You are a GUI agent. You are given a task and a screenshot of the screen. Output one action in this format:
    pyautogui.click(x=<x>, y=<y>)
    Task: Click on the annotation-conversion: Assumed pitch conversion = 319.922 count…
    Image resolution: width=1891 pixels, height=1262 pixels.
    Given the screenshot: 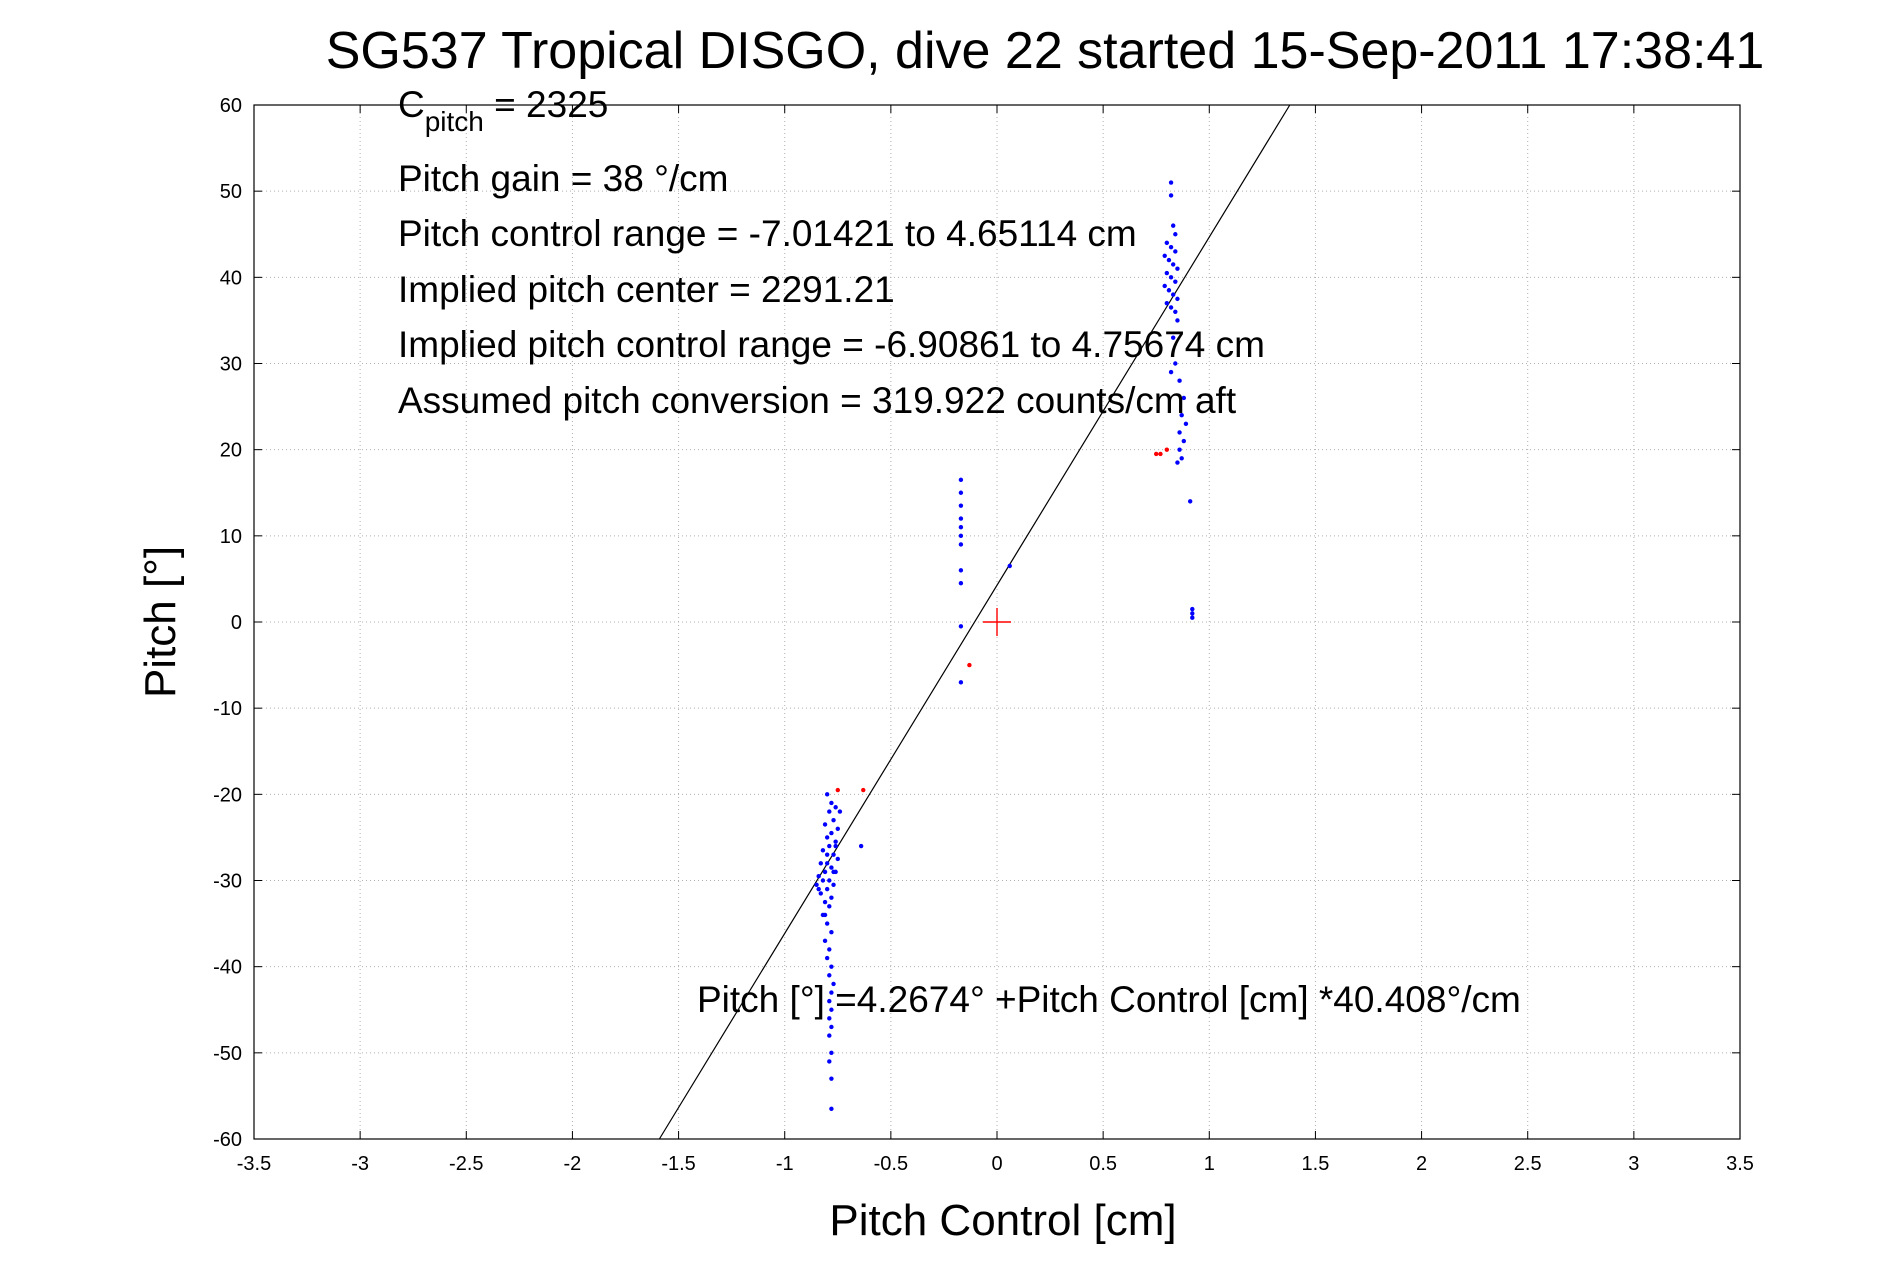 What is the action you would take?
    pyautogui.click(x=817, y=400)
    